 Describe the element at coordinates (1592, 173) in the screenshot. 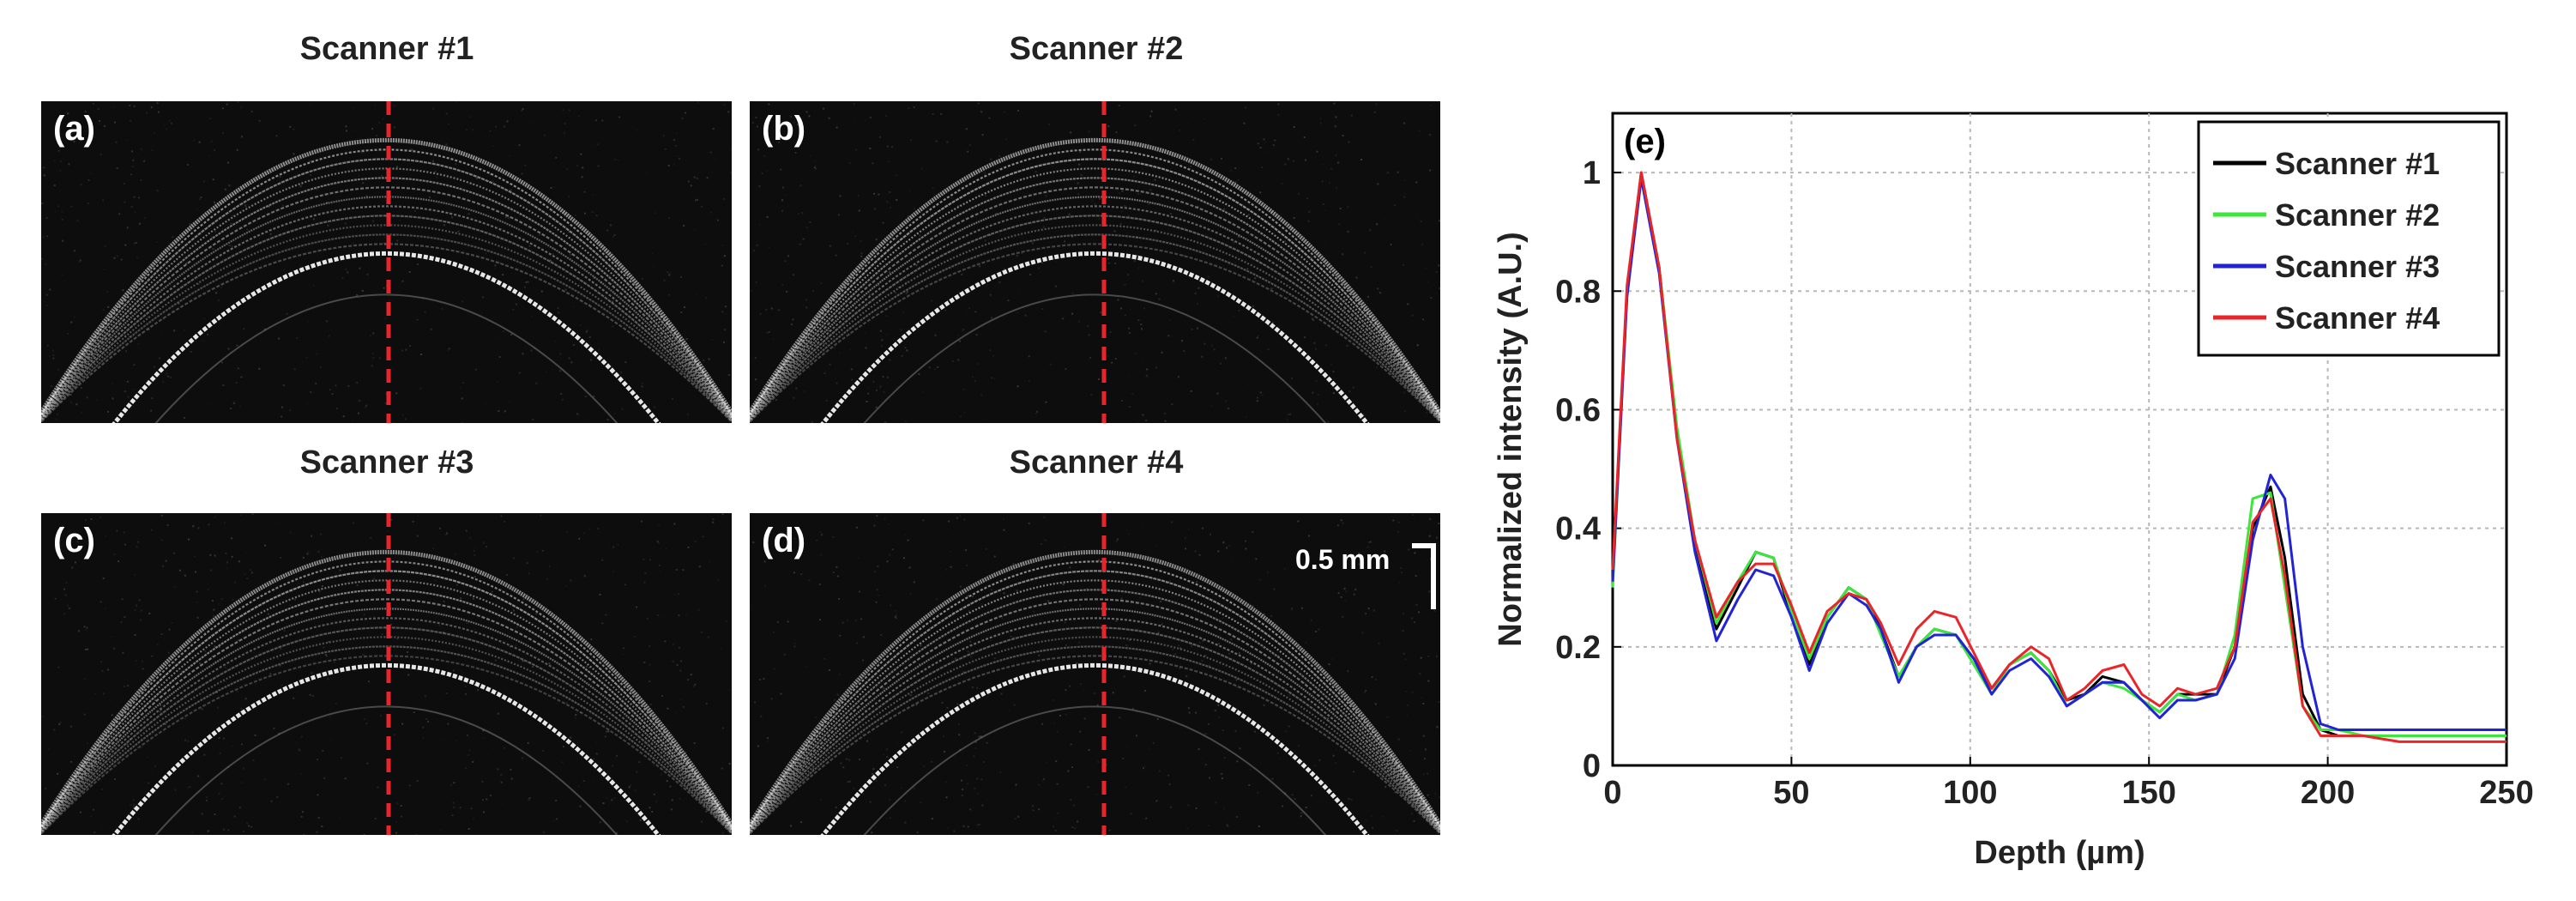

I see `y-tick-label: 1` at that location.